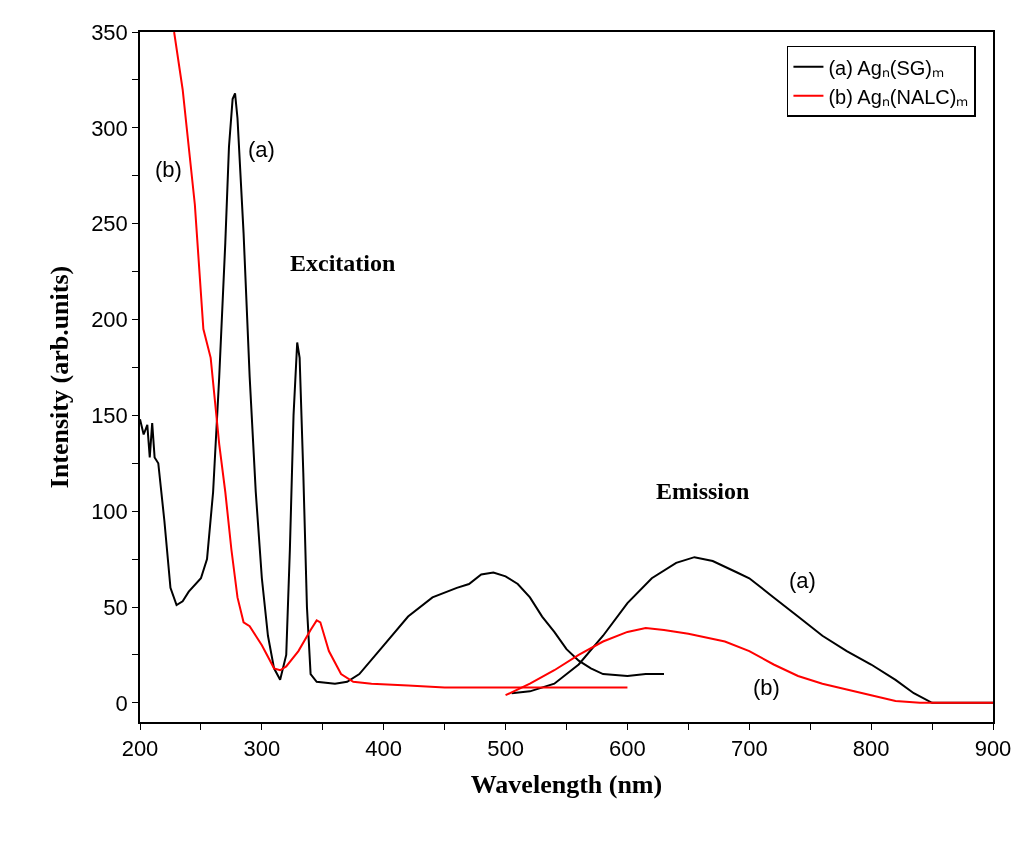  What do you see at coordinates (566, 785) in the screenshot?
I see `x-axis-title: Wavelength (nm)` at bounding box center [566, 785].